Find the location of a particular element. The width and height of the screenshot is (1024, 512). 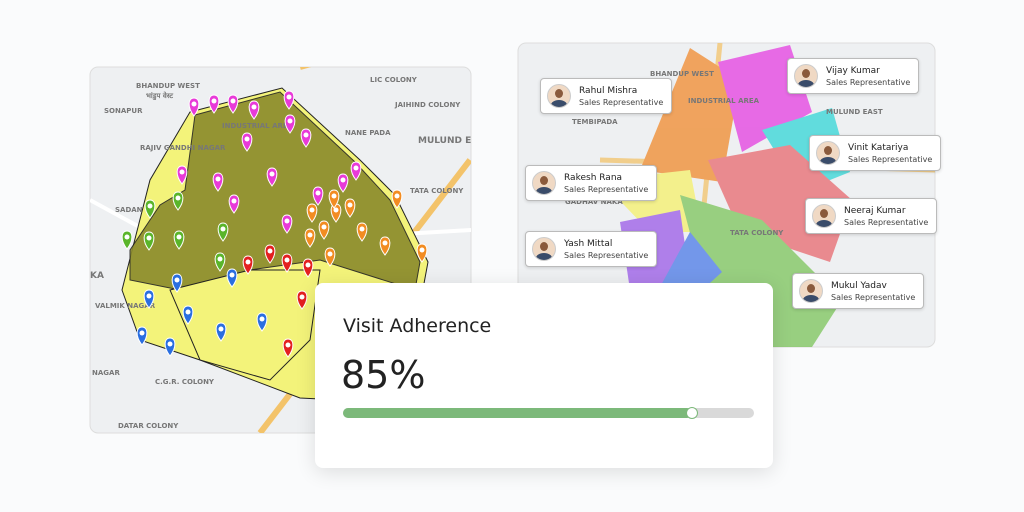

map-label: JAIHIND COLONY is located at coordinates (427, 105).